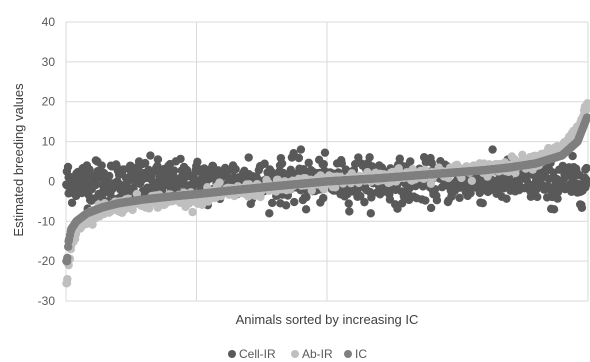 The height and width of the screenshot is (362, 590). I want to click on x-axis-title: Animals sorted by increasing IC, so click(327, 319).